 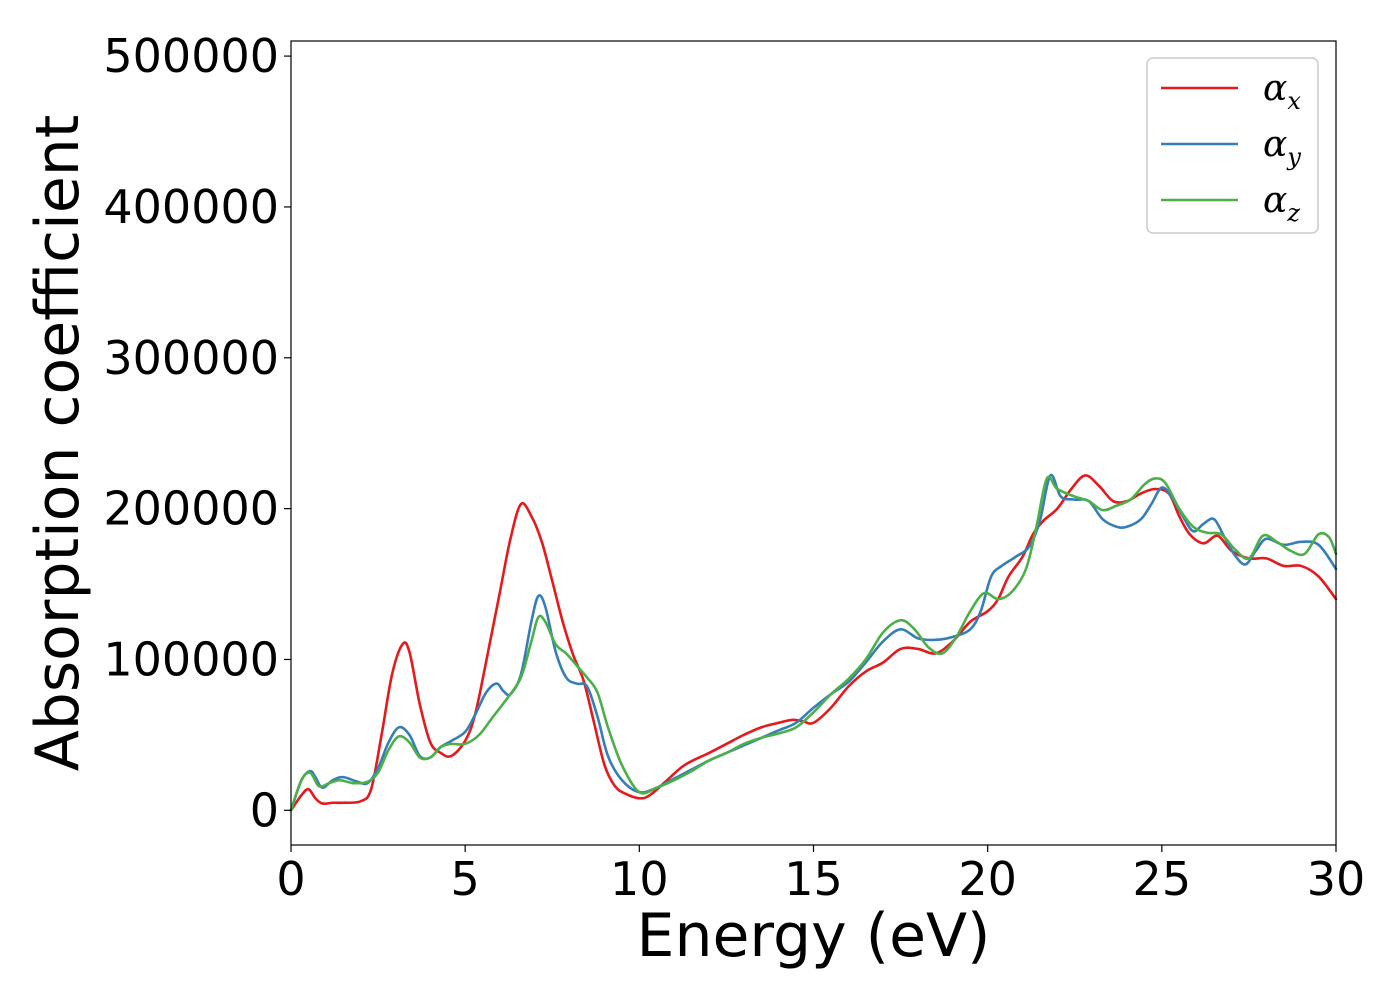 I want to click on y-tick-label: 200000, so click(x=191, y=509).